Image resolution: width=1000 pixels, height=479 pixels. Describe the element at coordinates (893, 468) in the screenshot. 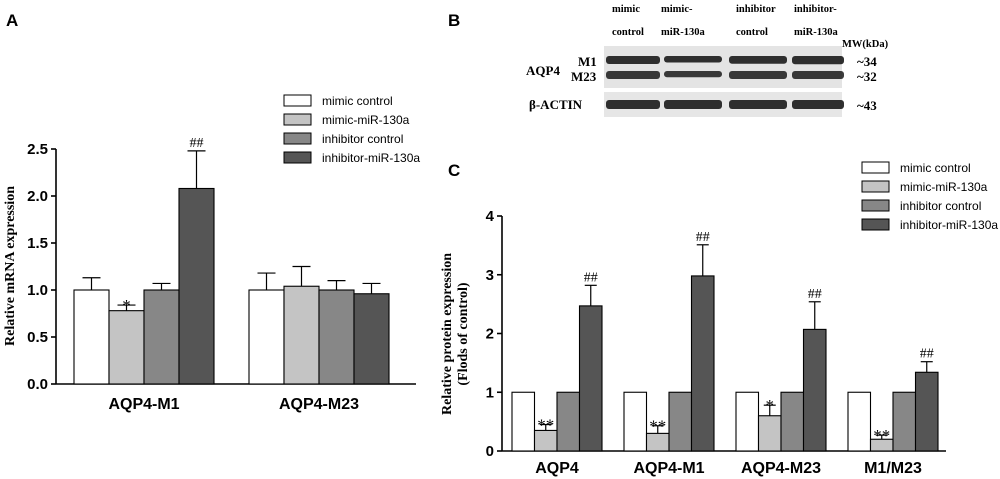

I see `c-category-label: M1/M23` at that location.